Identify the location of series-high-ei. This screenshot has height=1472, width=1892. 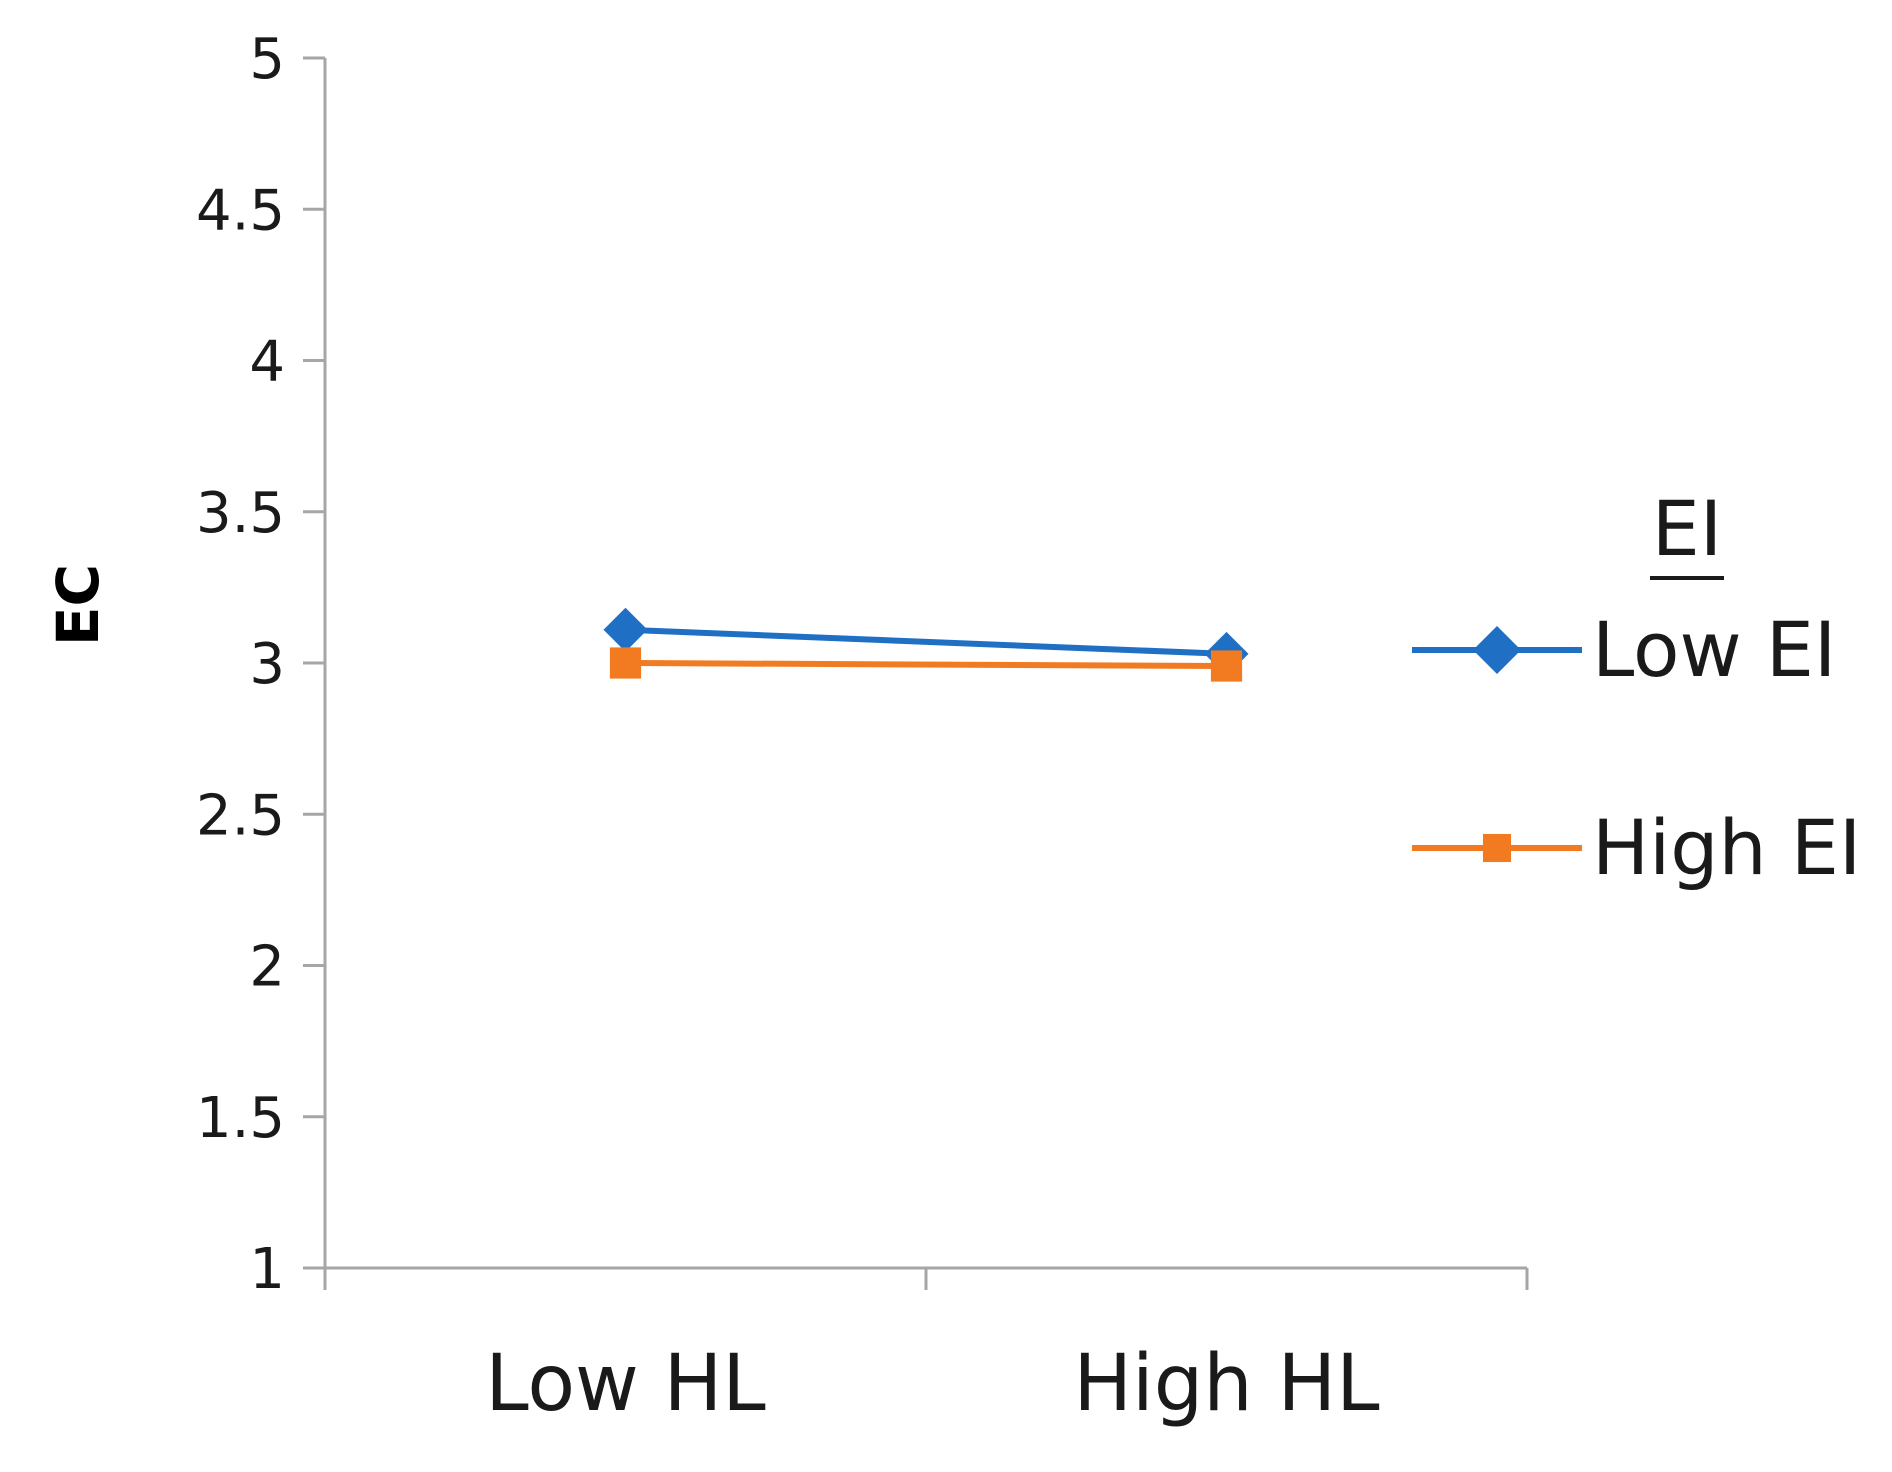
(926, 664).